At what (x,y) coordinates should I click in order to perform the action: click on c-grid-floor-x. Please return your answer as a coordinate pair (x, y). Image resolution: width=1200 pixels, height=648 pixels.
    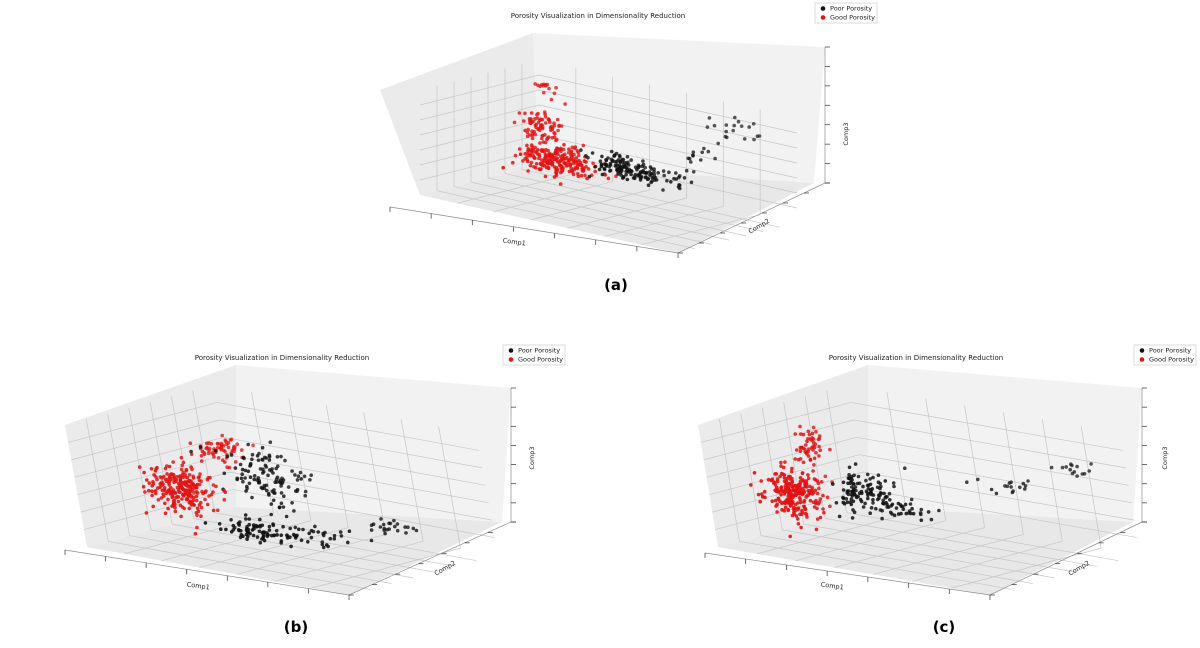
    Looking at the image, I should click on (1026, 568).